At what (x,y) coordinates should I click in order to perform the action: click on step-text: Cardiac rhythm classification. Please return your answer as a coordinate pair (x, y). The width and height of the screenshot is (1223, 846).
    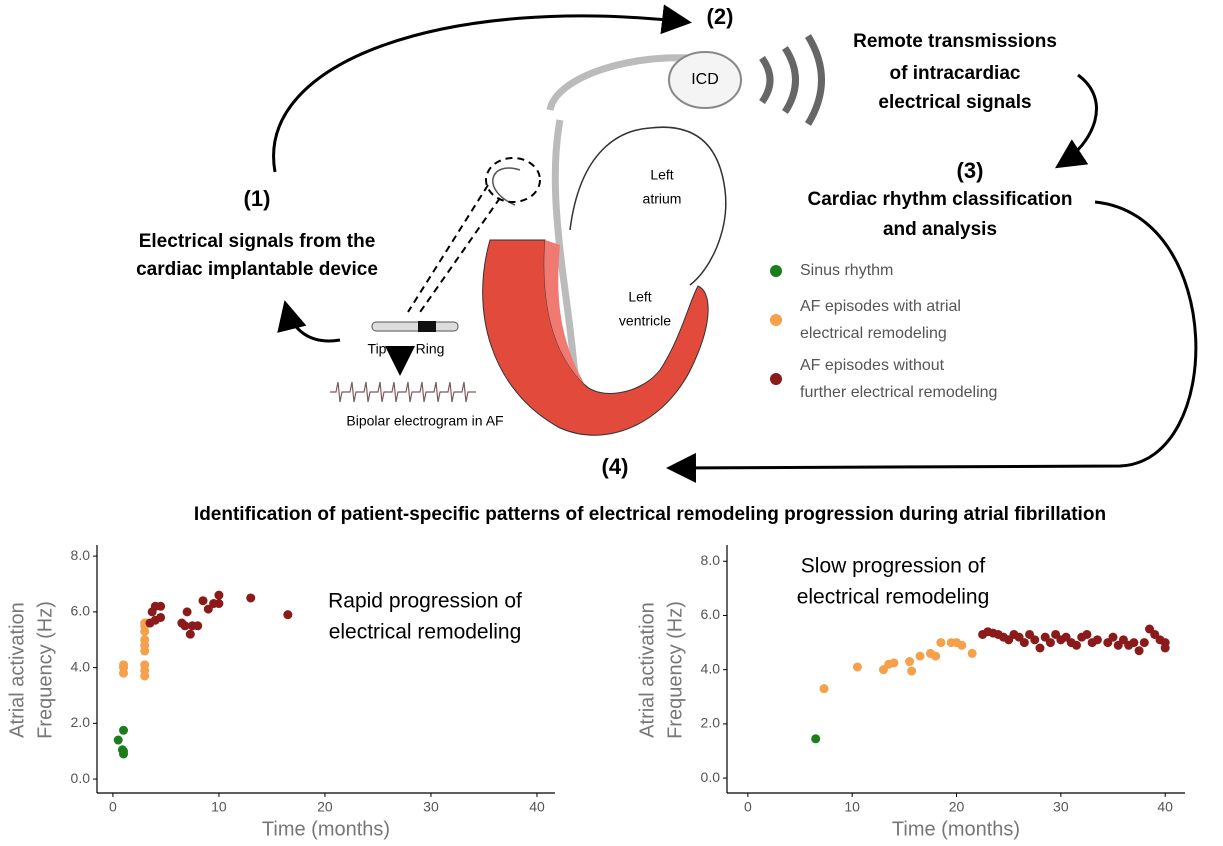
    Looking at the image, I should click on (939, 199).